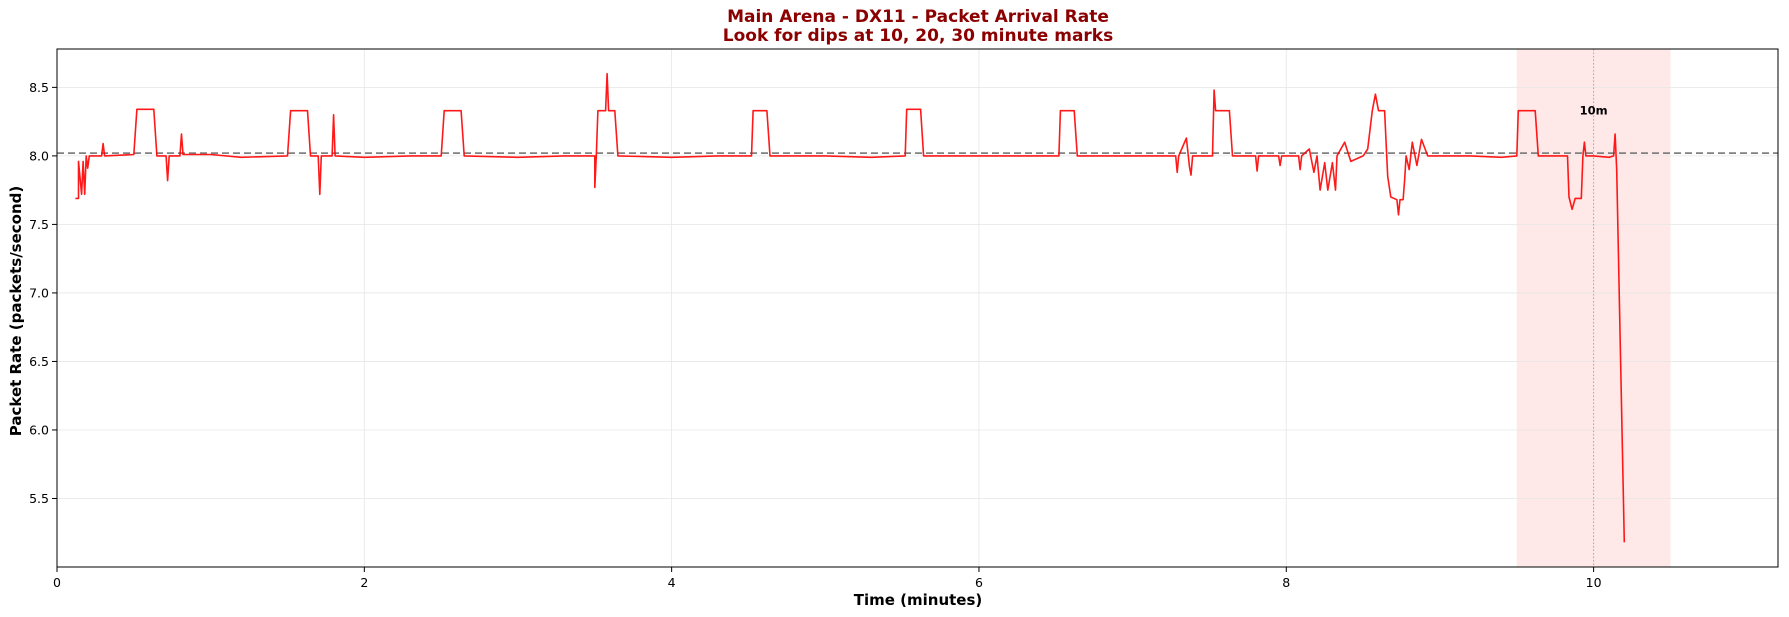 This screenshot has width=1789, height=617. What do you see at coordinates (39, 361) in the screenshot?
I see `y-tick-label: 6.5` at bounding box center [39, 361].